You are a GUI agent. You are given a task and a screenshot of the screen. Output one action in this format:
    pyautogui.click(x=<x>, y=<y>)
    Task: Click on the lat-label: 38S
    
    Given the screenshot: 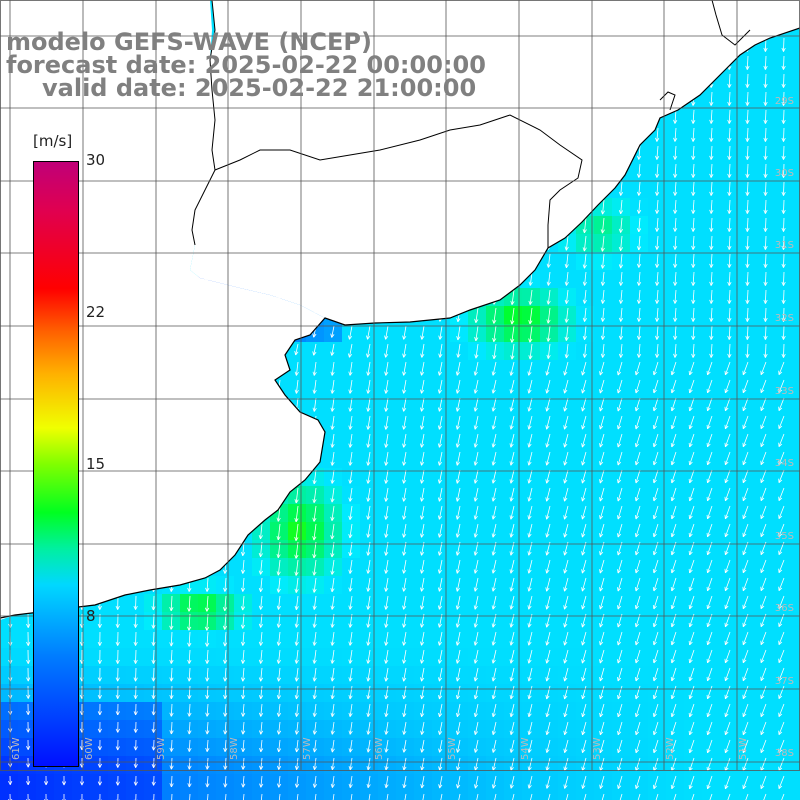 What is the action you would take?
    pyautogui.click(x=784, y=753)
    